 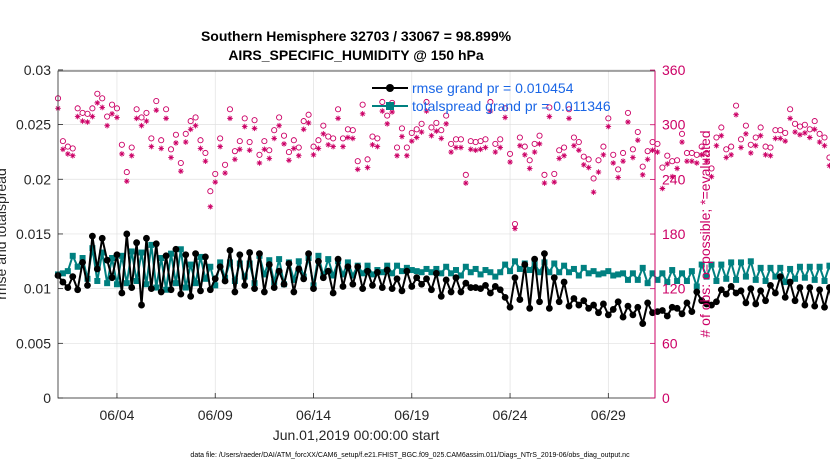 What do you see at coordinates (362, 408) in the screenshot?
I see `x-axis-ticks: 06/04 06/09 06/14 06/19 06/24 06/29` at bounding box center [362, 408].